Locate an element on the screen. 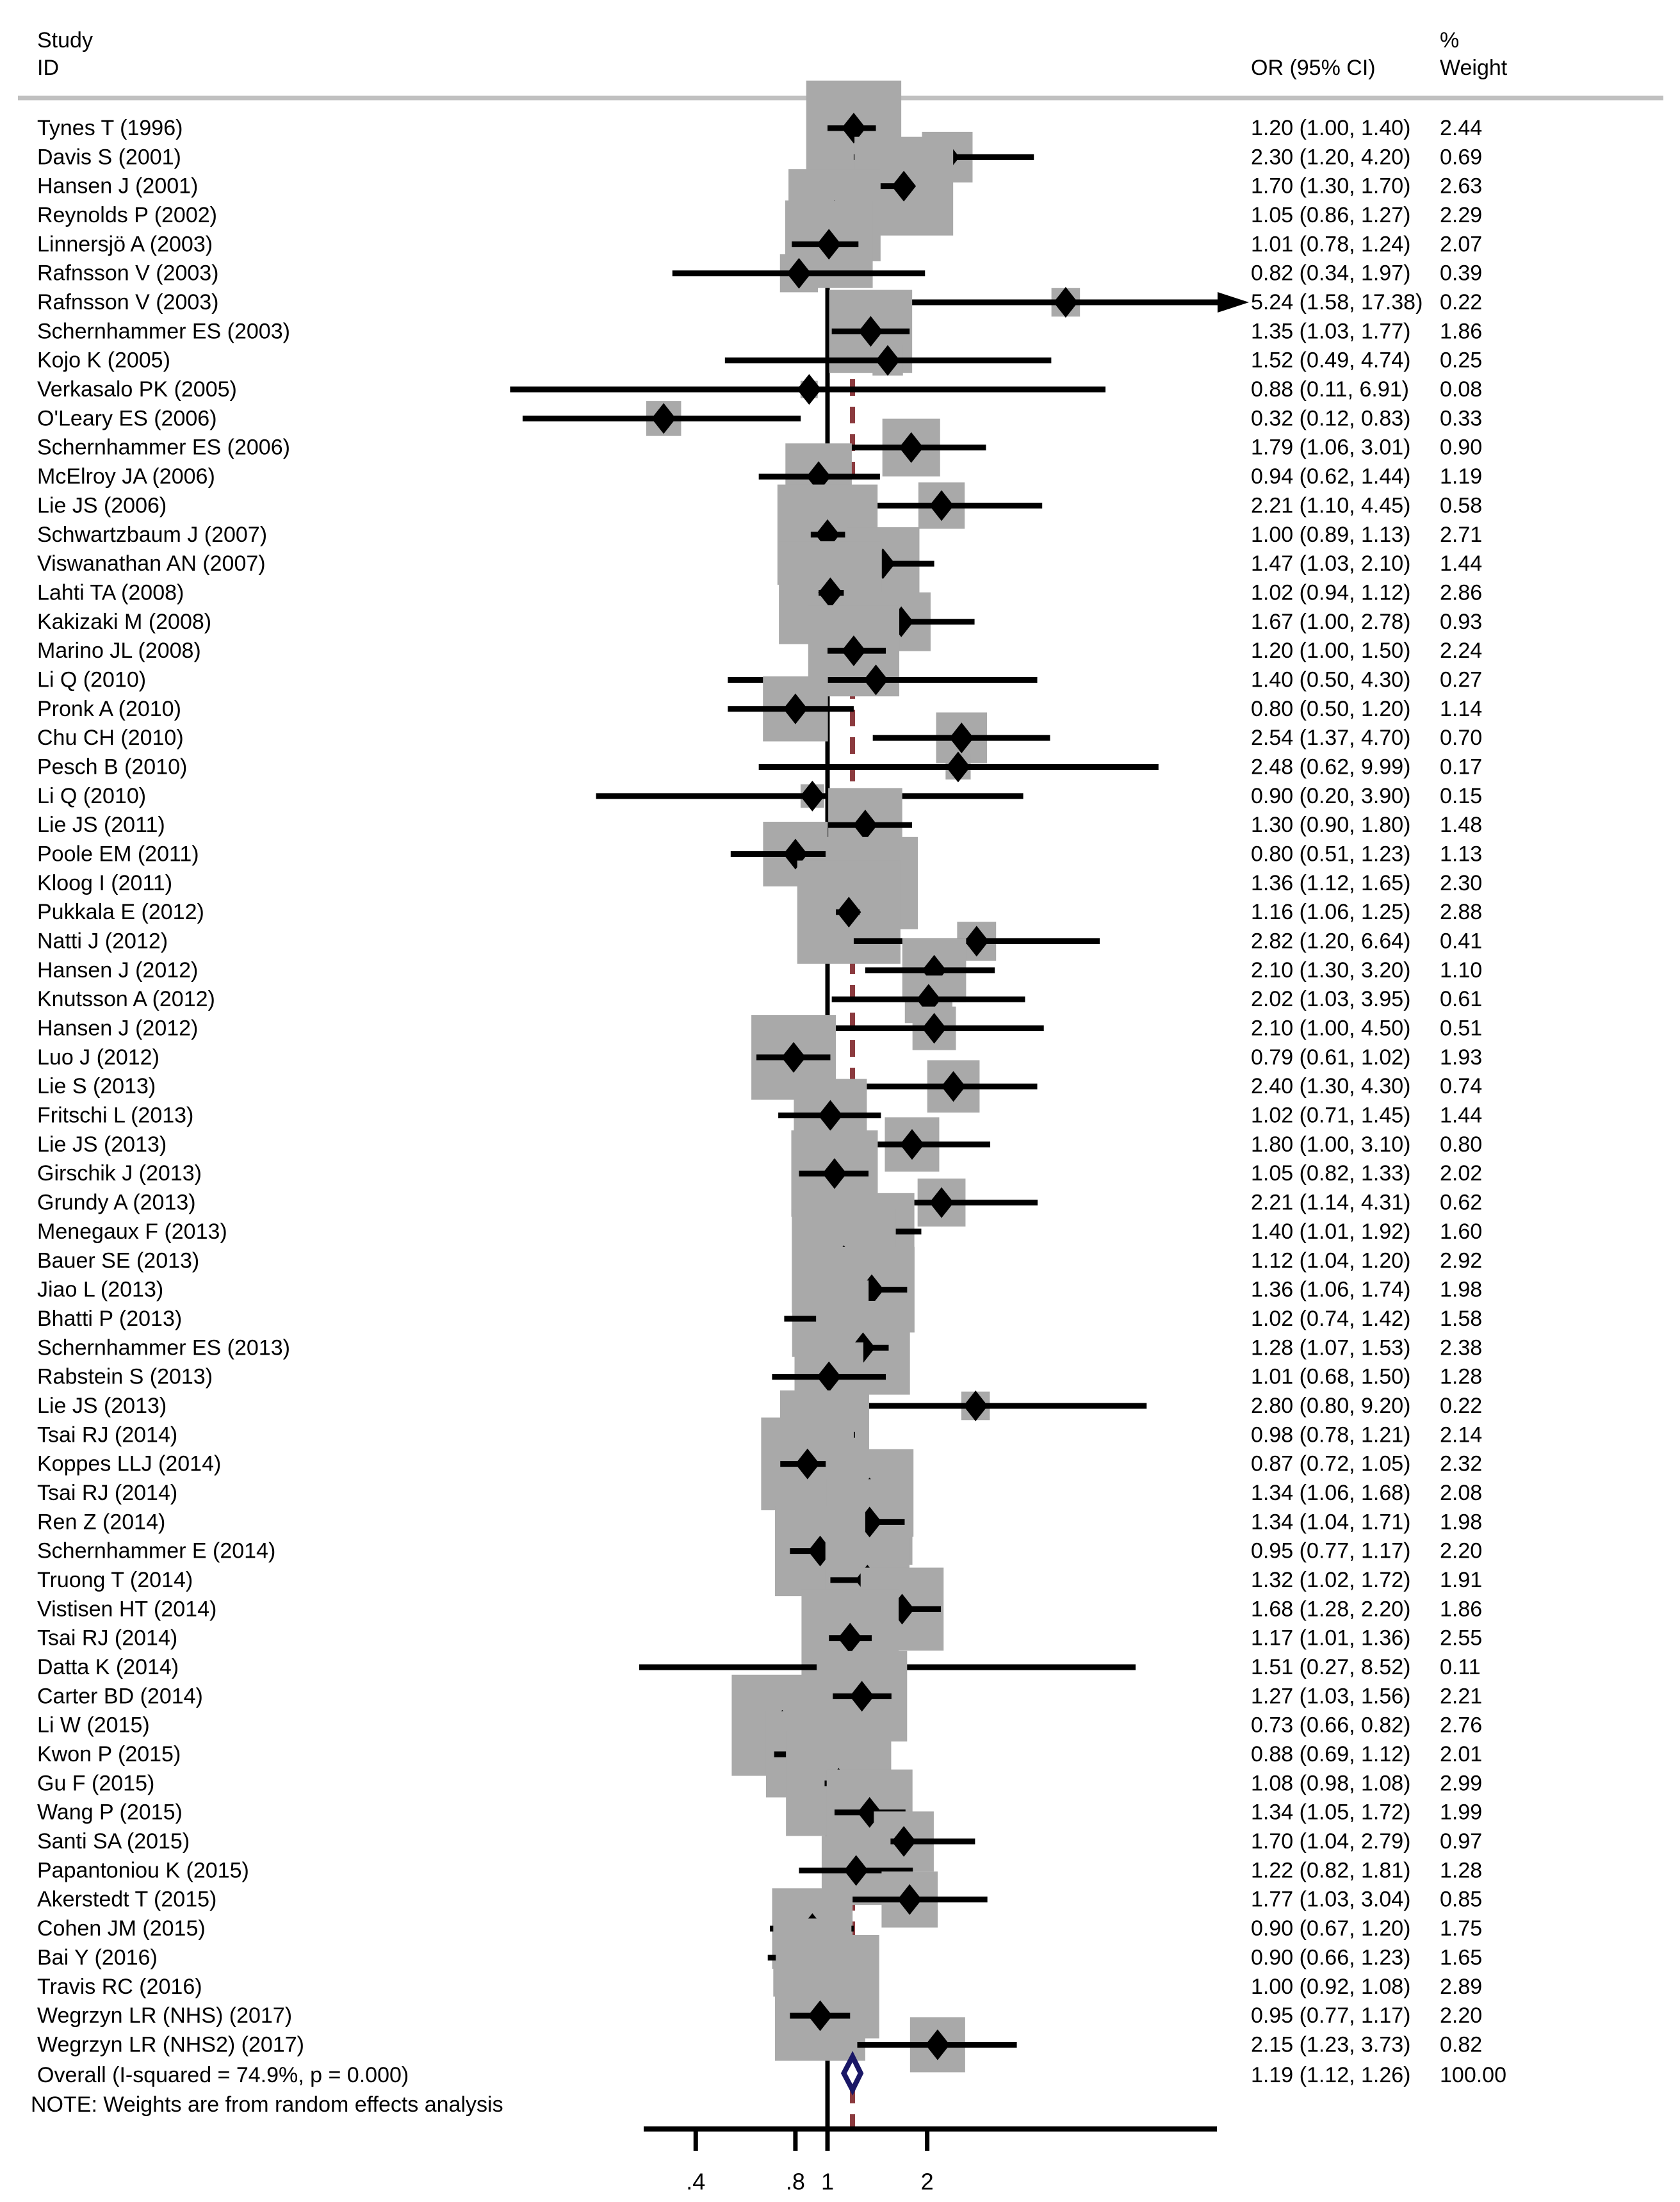 Image resolution: width=1680 pixels, height=2202 pixels. or-value: 0.94 (0.62, 1.44) is located at coordinates (1331, 476).